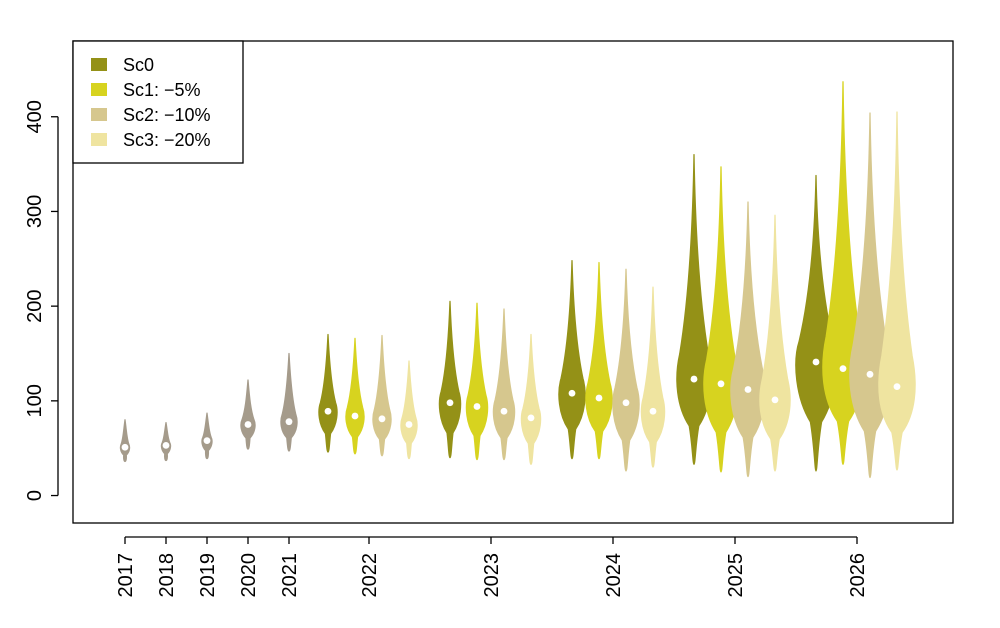 This screenshot has width=1000, height=628. I want to click on violin-2020, so click(248, 414).